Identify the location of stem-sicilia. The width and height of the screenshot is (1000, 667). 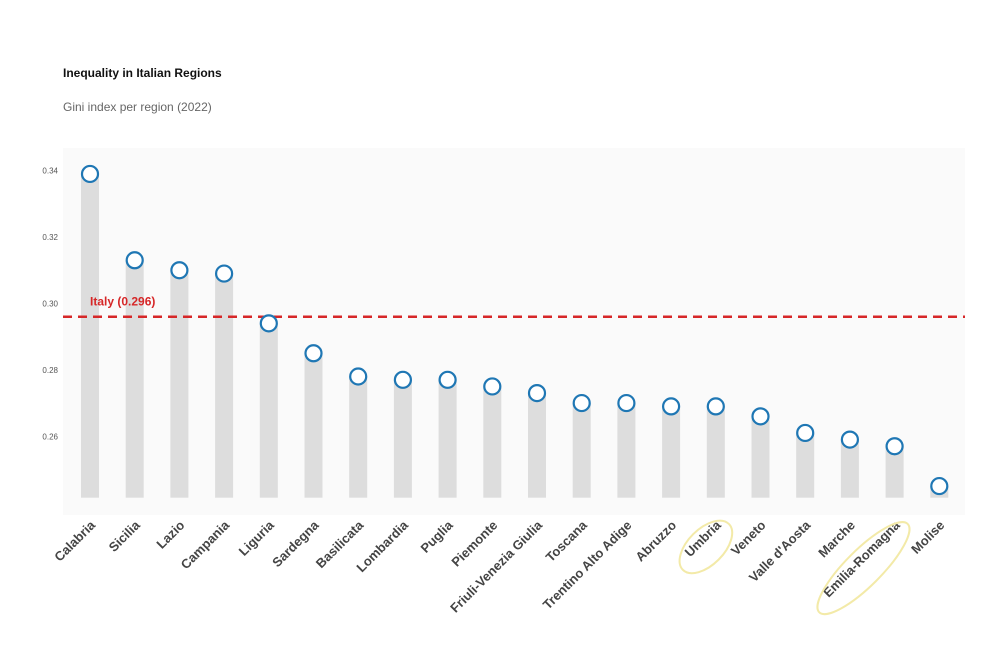
(134, 379).